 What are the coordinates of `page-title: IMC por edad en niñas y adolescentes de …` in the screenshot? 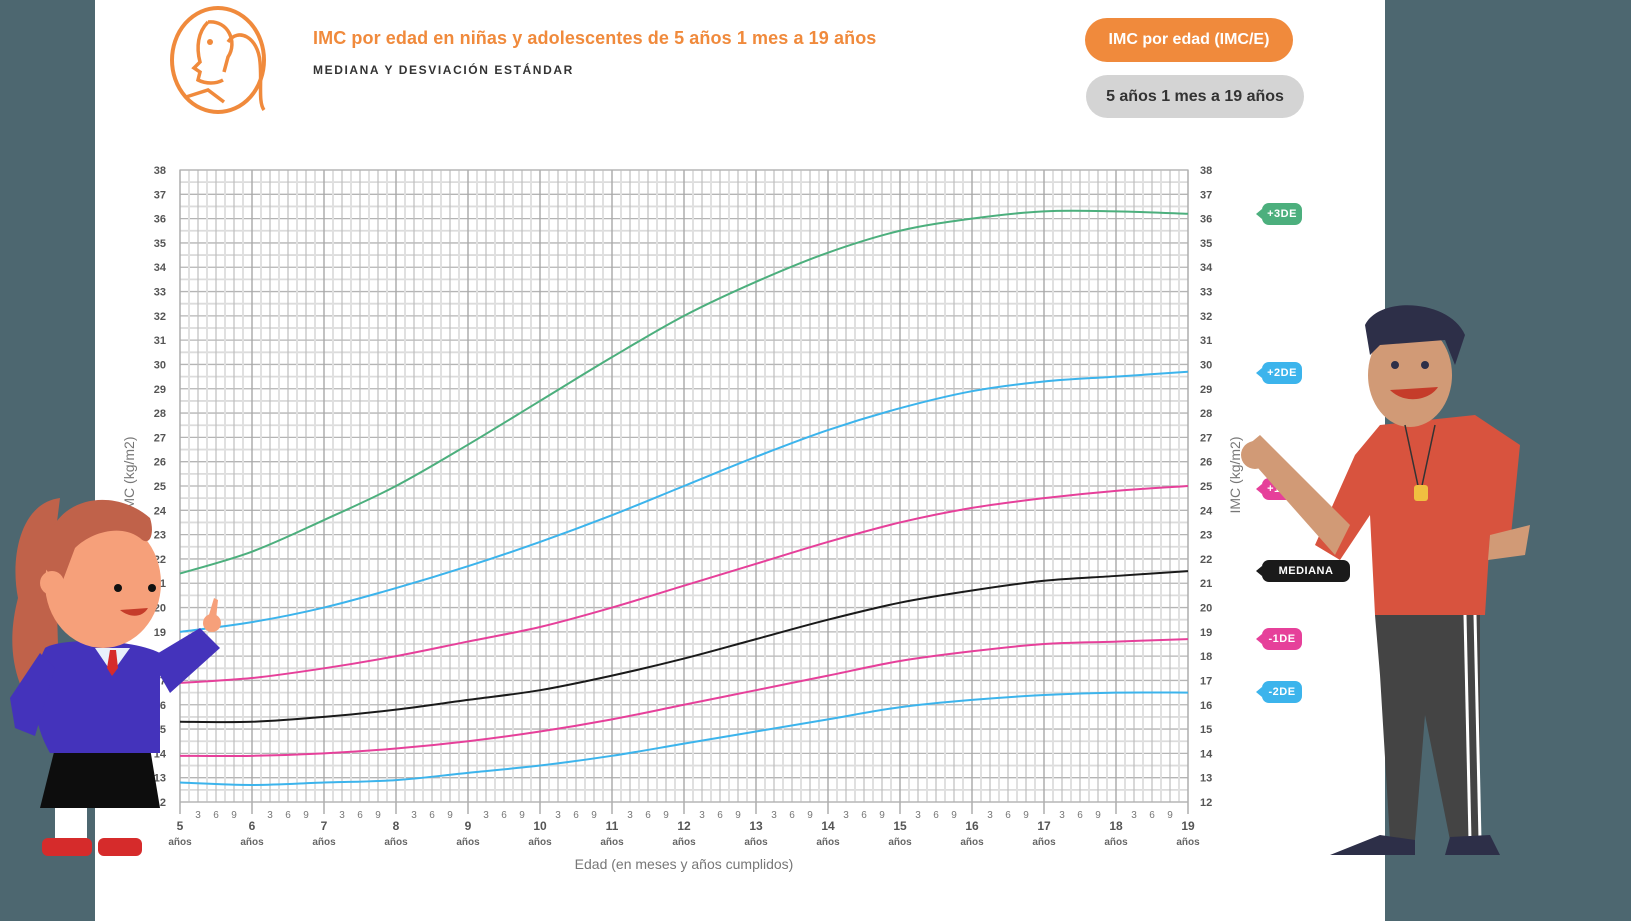 It's located at (595, 38).